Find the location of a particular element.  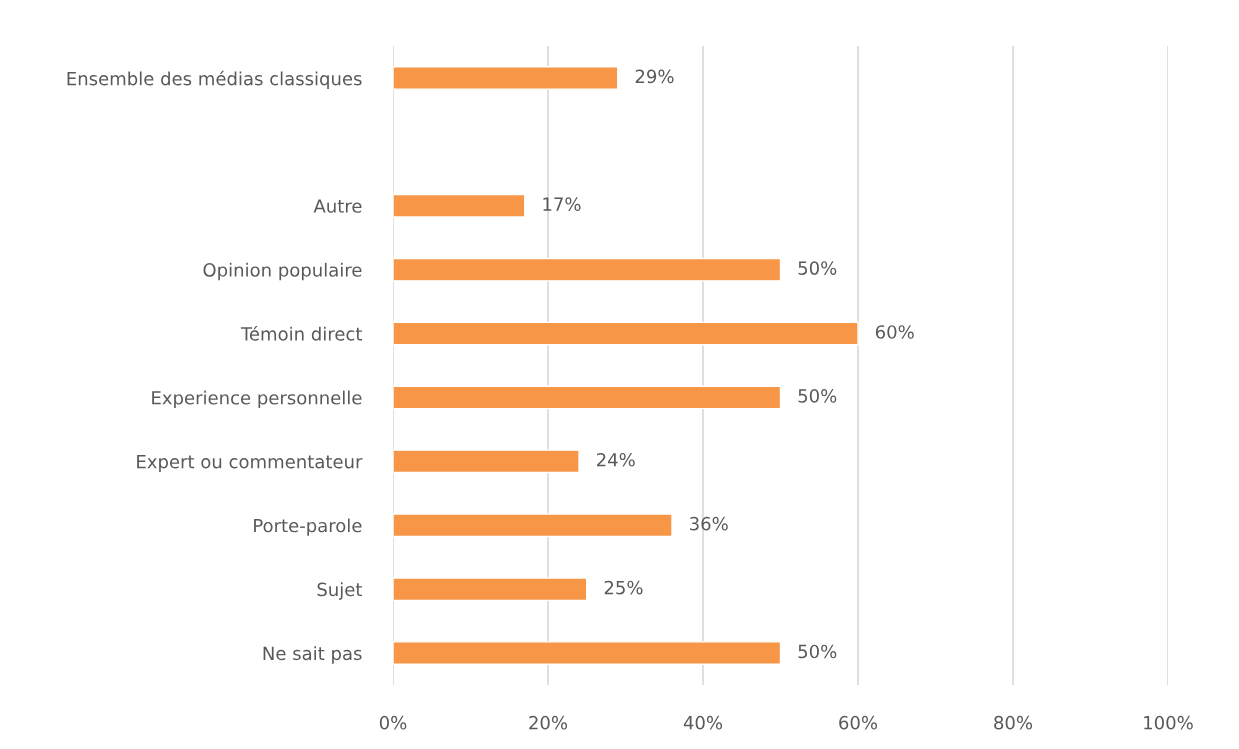

y-tick-label: Sujet is located at coordinates (340, 591).